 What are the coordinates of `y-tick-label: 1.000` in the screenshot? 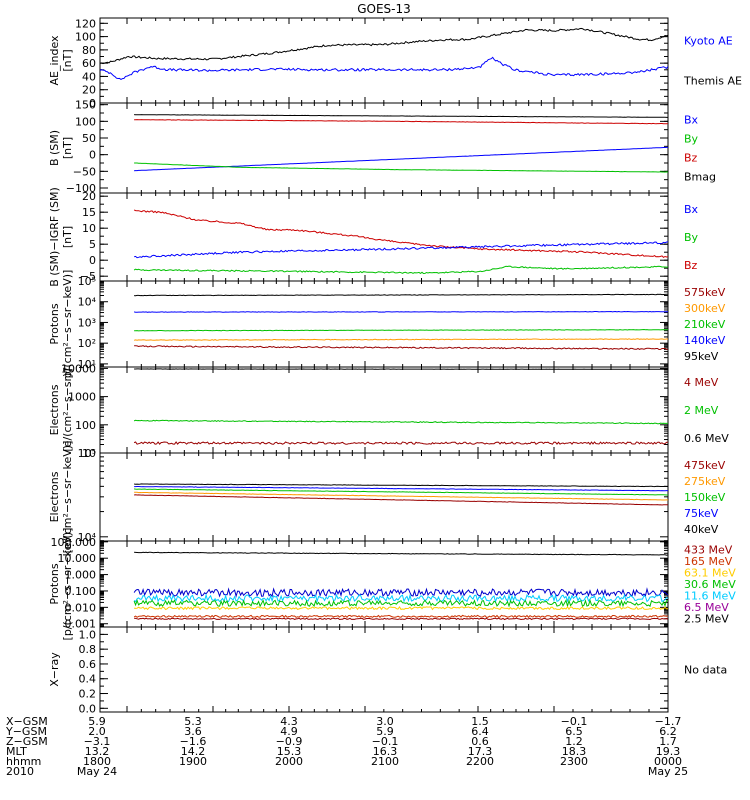 It's located at (81, 575).